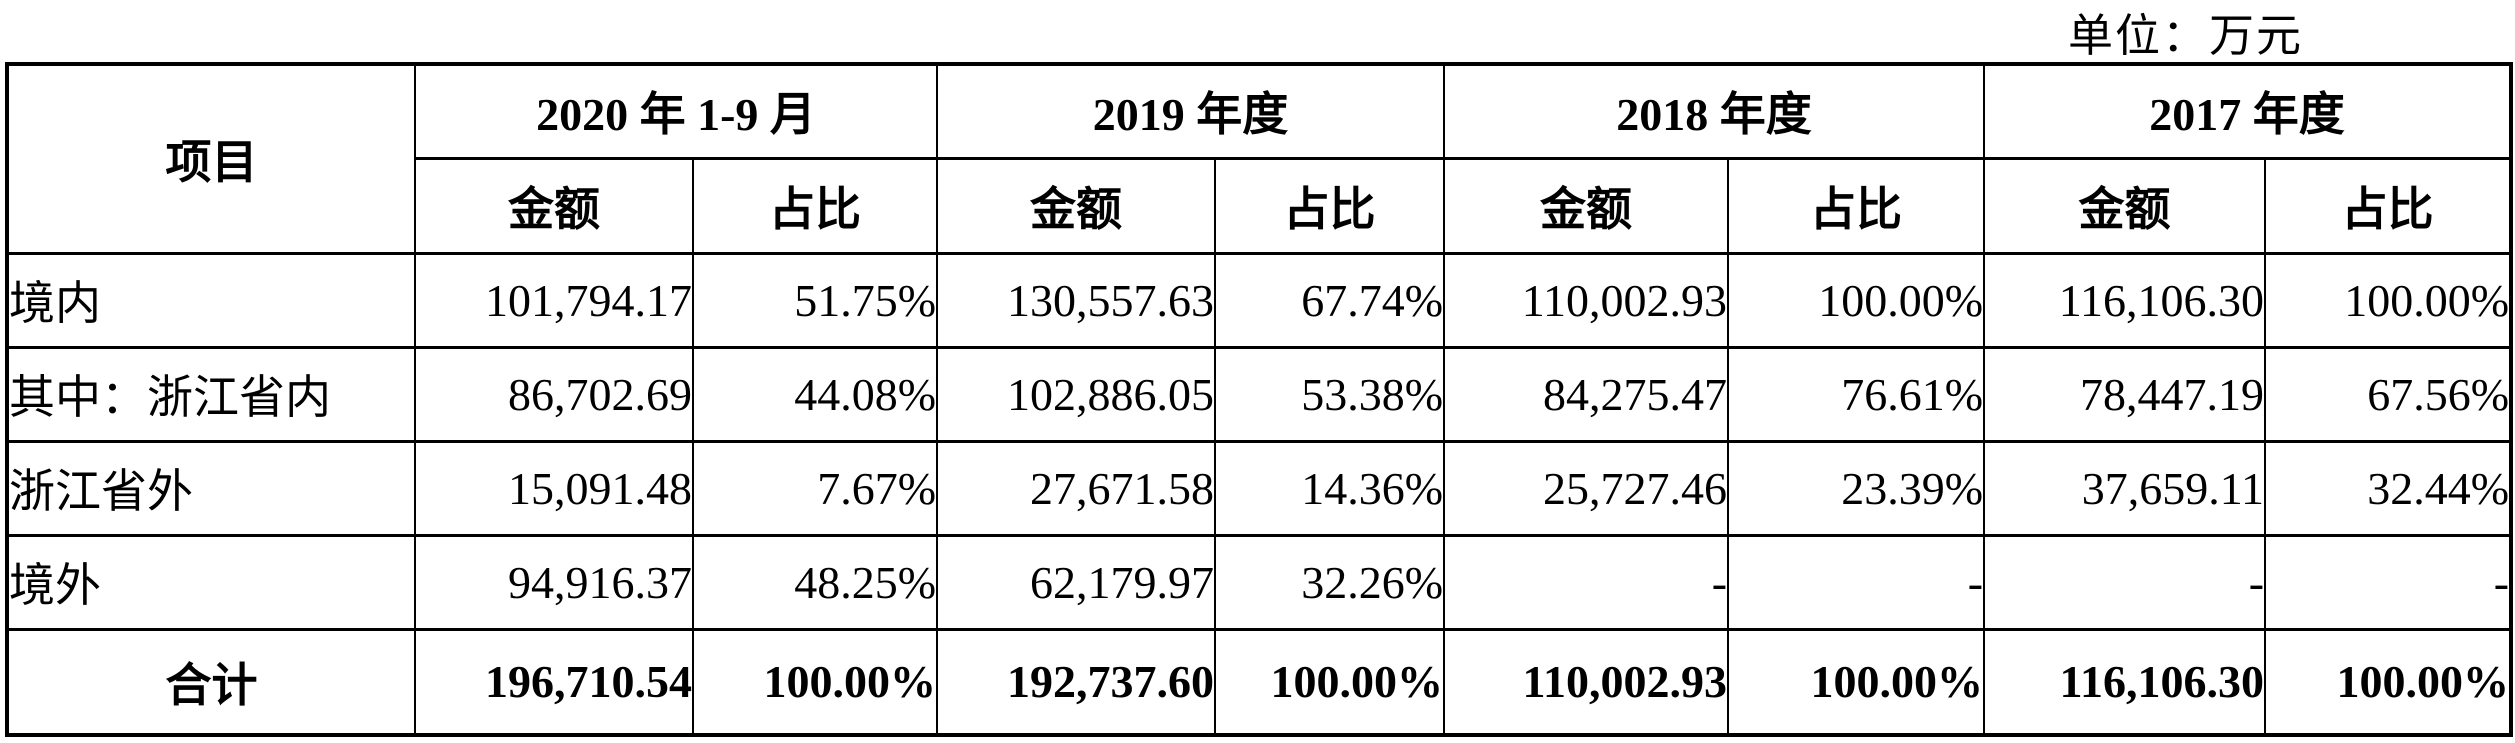  Describe the element at coordinates (1330, 394) in the screenshot. I see `ratio-cell: 53.38%` at that location.